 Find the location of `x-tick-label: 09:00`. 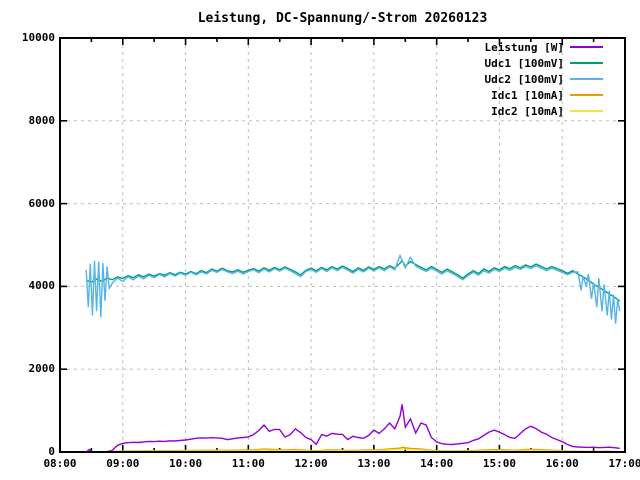

x-tick-label: 09:00 is located at coordinates (123, 463).